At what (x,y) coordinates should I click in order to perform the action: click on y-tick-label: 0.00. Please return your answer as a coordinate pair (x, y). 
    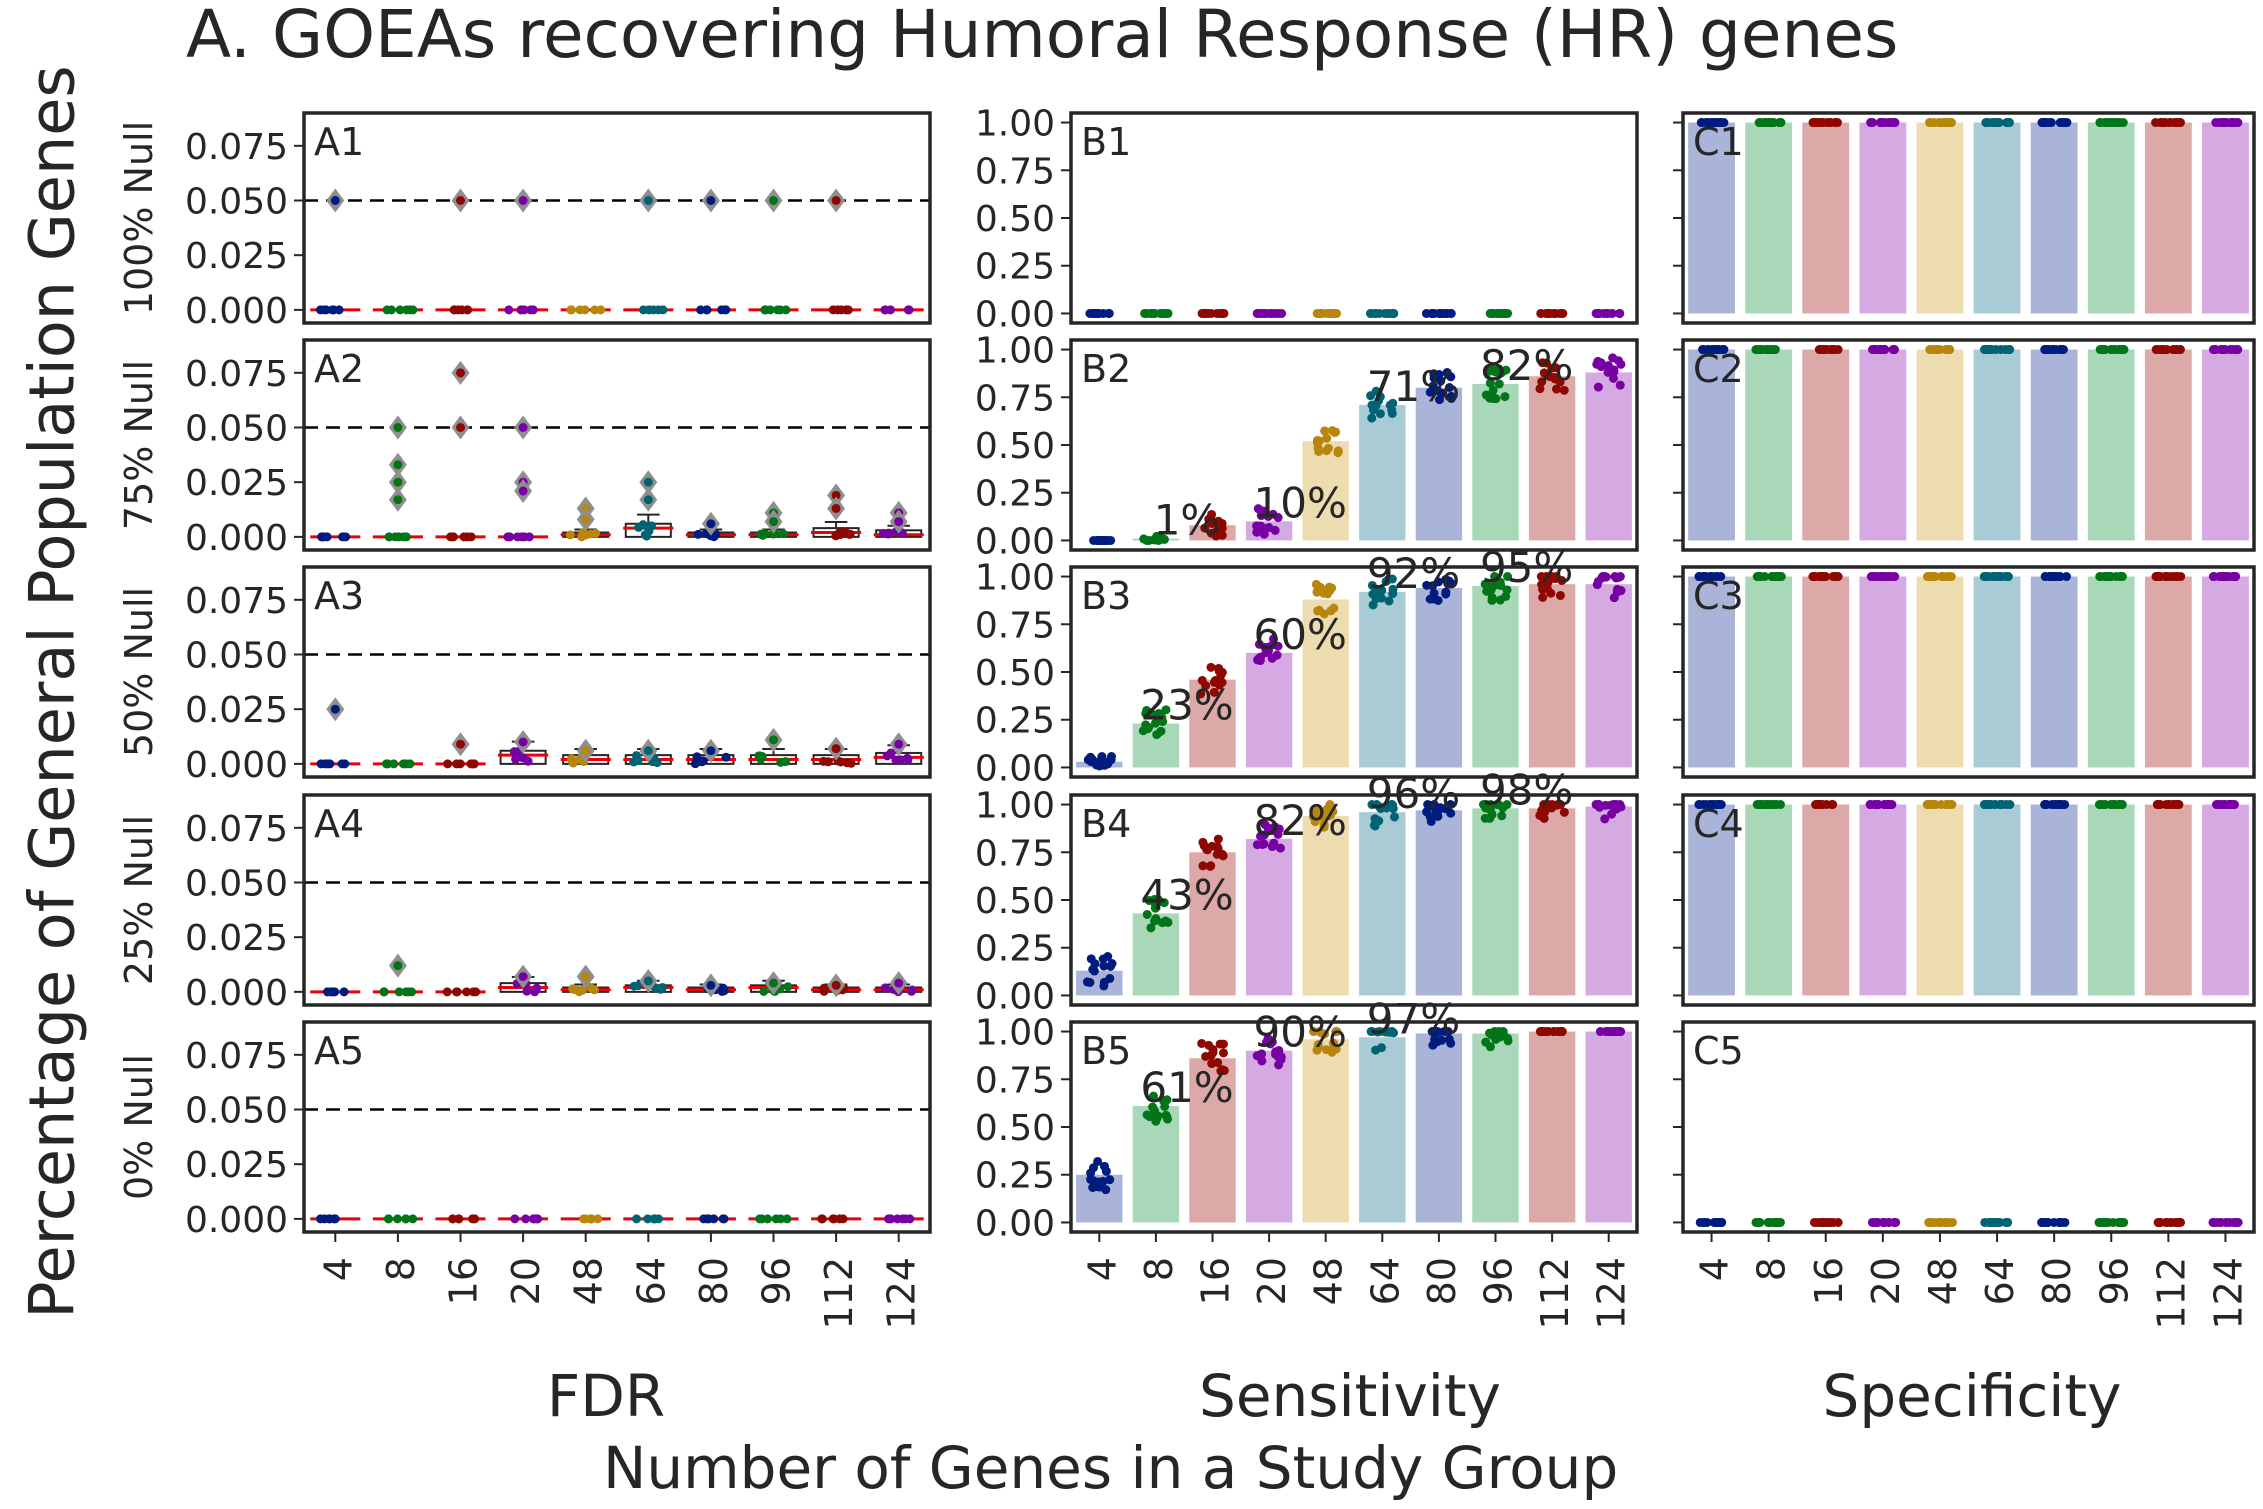
    Looking at the image, I should click on (1015, 314).